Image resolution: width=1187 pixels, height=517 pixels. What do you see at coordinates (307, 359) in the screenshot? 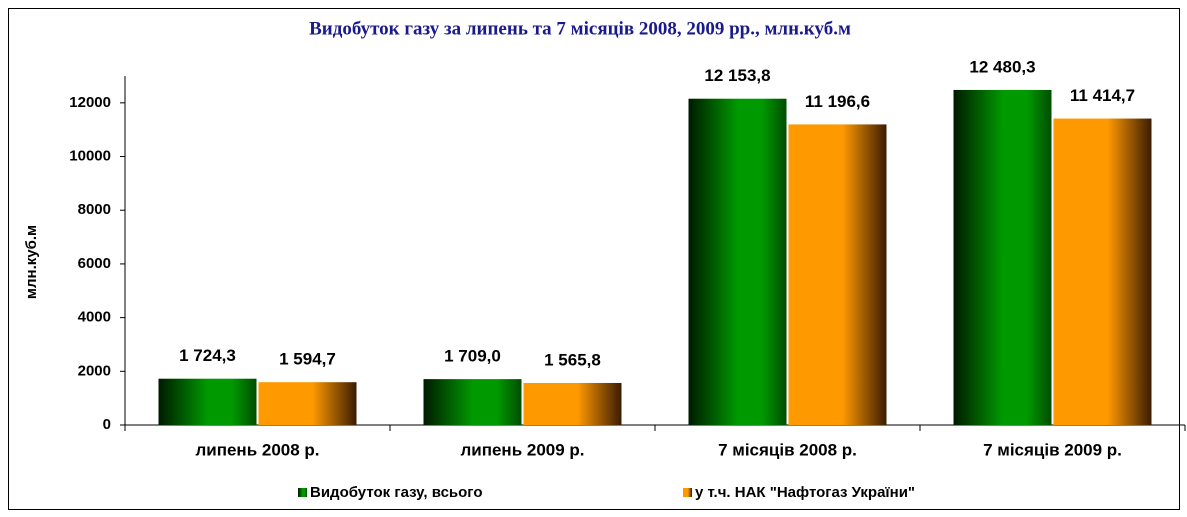
I see `value-label: 1 594,7` at bounding box center [307, 359].